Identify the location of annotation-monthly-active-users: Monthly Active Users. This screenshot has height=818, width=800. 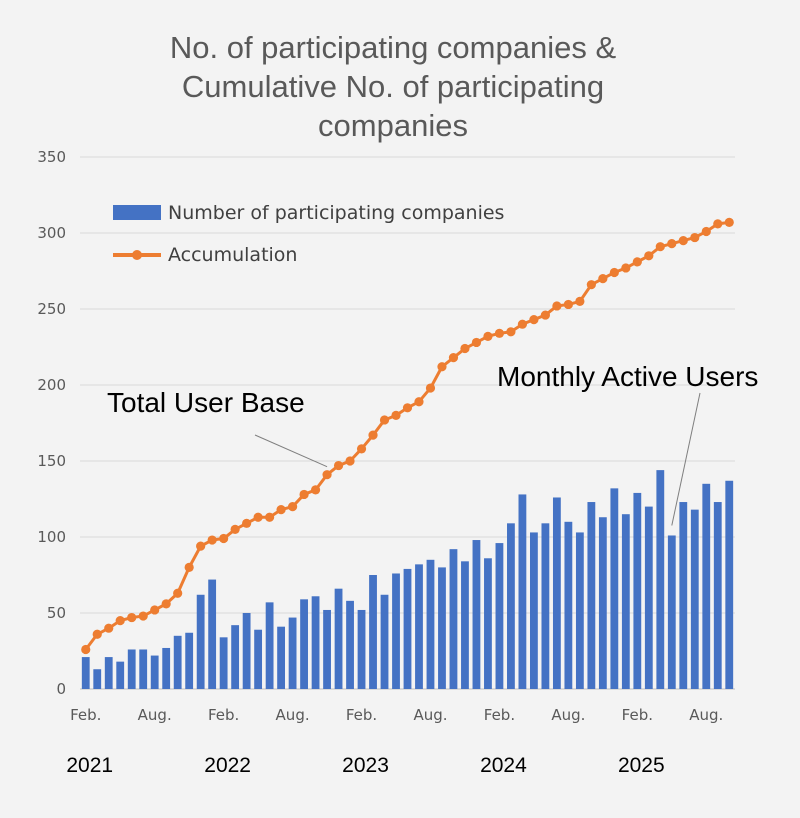
(627, 376).